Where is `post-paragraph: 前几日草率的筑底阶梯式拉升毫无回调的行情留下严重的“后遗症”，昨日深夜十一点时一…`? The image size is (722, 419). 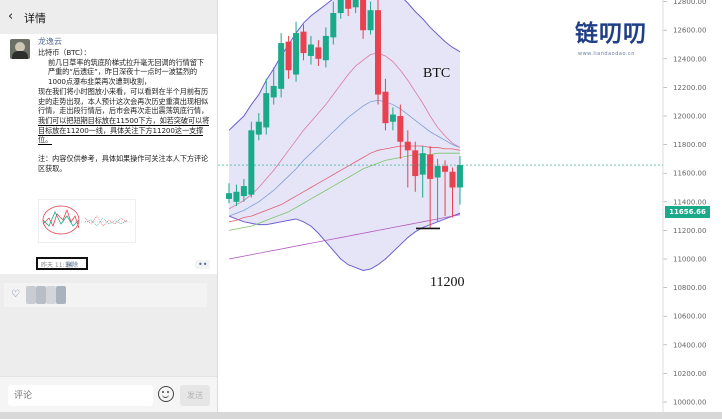
post-paragraph: 前几日草率的筑底阶梯式拉升毫无回调的行情留下严重的“后遗症”，昨日深夜十一点时一… is located at coordinates (126, 72).